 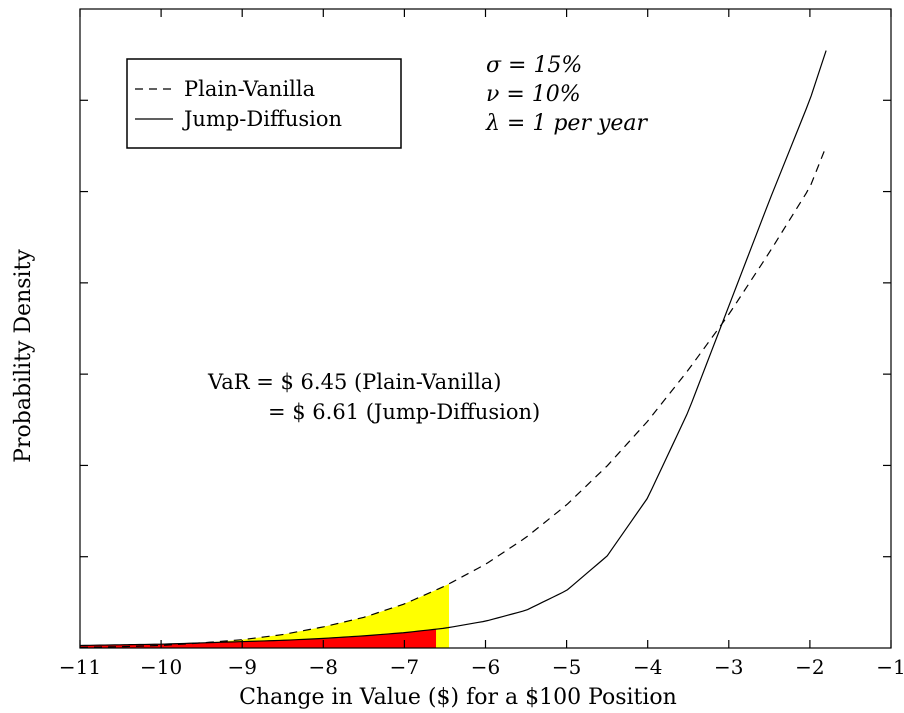 What do you see at coordinates (533, 94) in the screenshot?
I see `param-nu: ν = 10%` at bounding box center [533, 94].